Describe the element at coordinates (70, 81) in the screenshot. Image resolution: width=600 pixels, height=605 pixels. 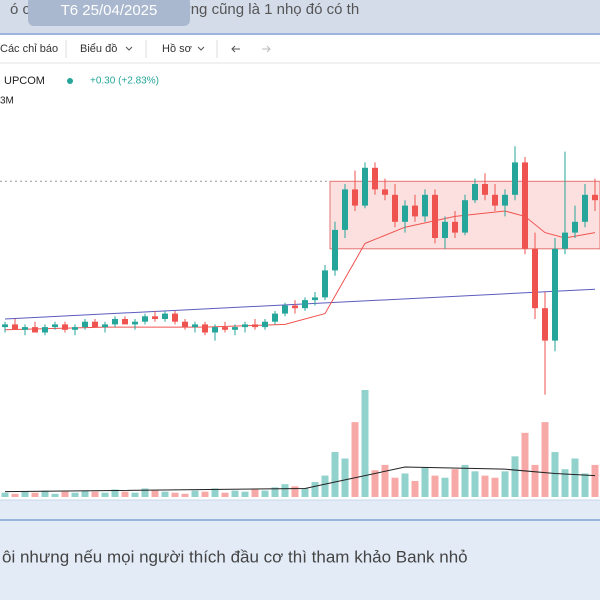
I see `status-dot` at that location.